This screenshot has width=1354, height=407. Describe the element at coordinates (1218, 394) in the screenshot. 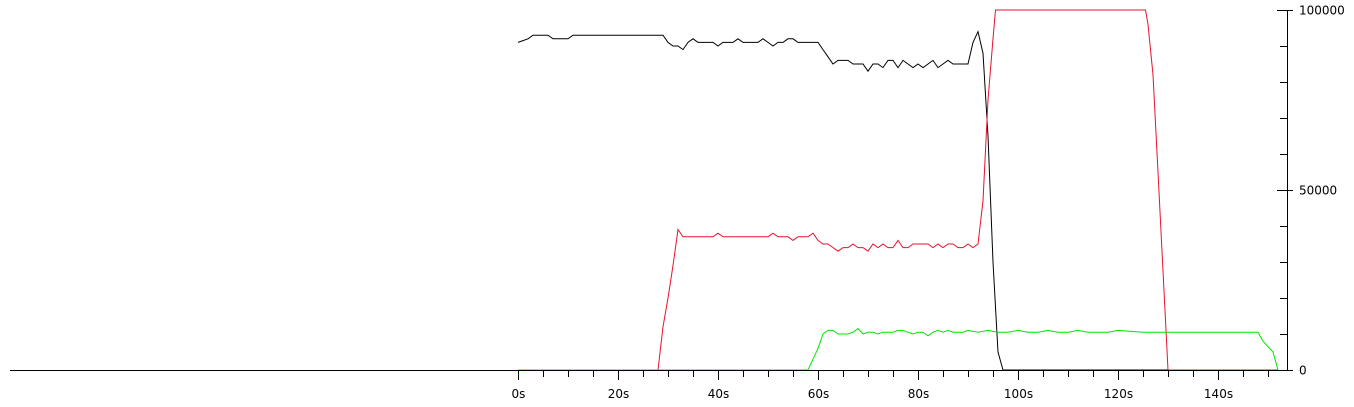

I see `x-tick-label: 140s` at that location.